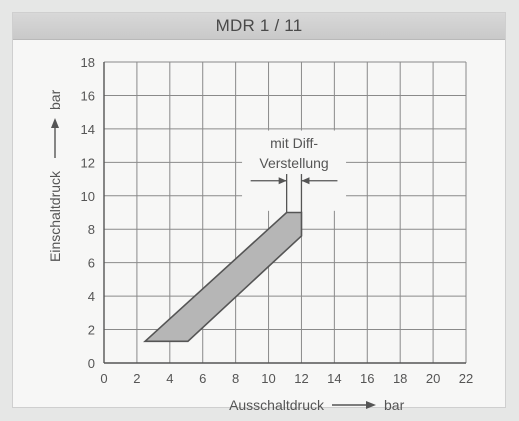 Image resolution: width=519 pixels, height=421 pixels. What do you see at coordinates (433, 378) in the screenshot?
I see `x-tick-label: 20` at bounding box center [433, 378].